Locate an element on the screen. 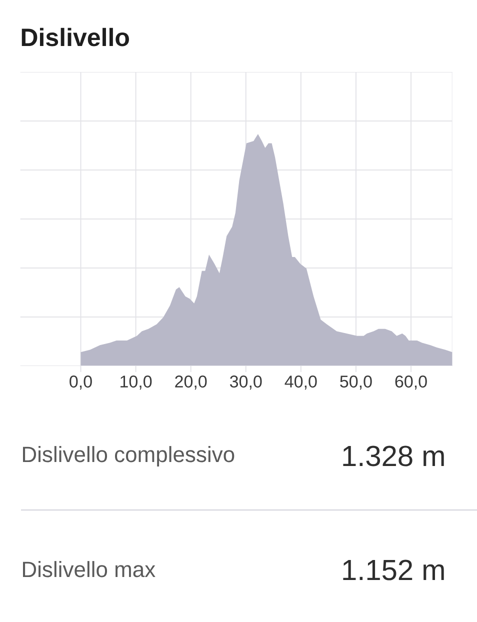  x-tick-label: 0,0 is located at coordinates (81, 383).